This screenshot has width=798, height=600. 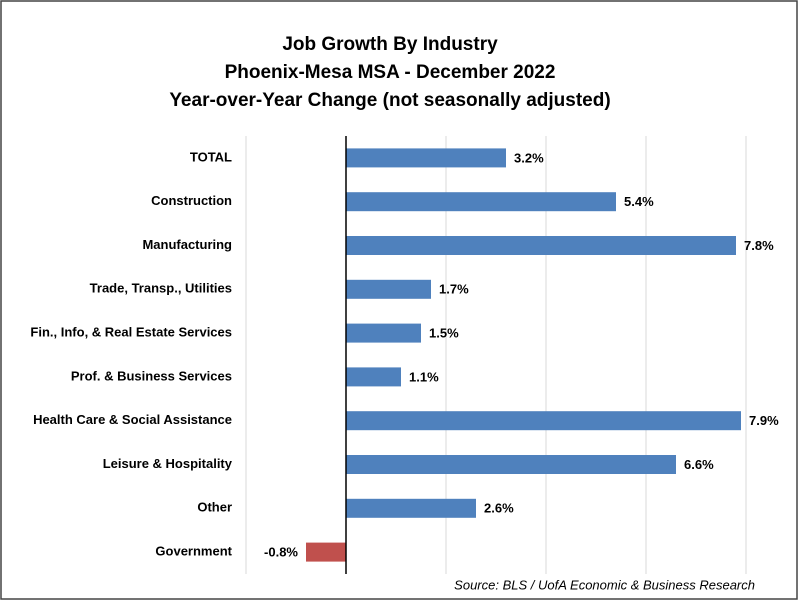 What do you see at coordinates (131, 332) in the screenshot?
I see `y-tick-label: Fin., Info, & Real Estate Services` at bounding box center [131, 332].